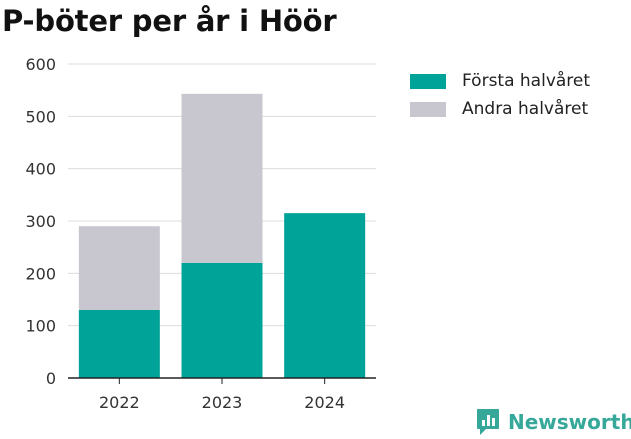 This screenshot has height=439, width=631. What do you see at coordinates (40, 326) in the screenshot?
I see `y-tick-label-100: 100` at bounding box center [40, 326].